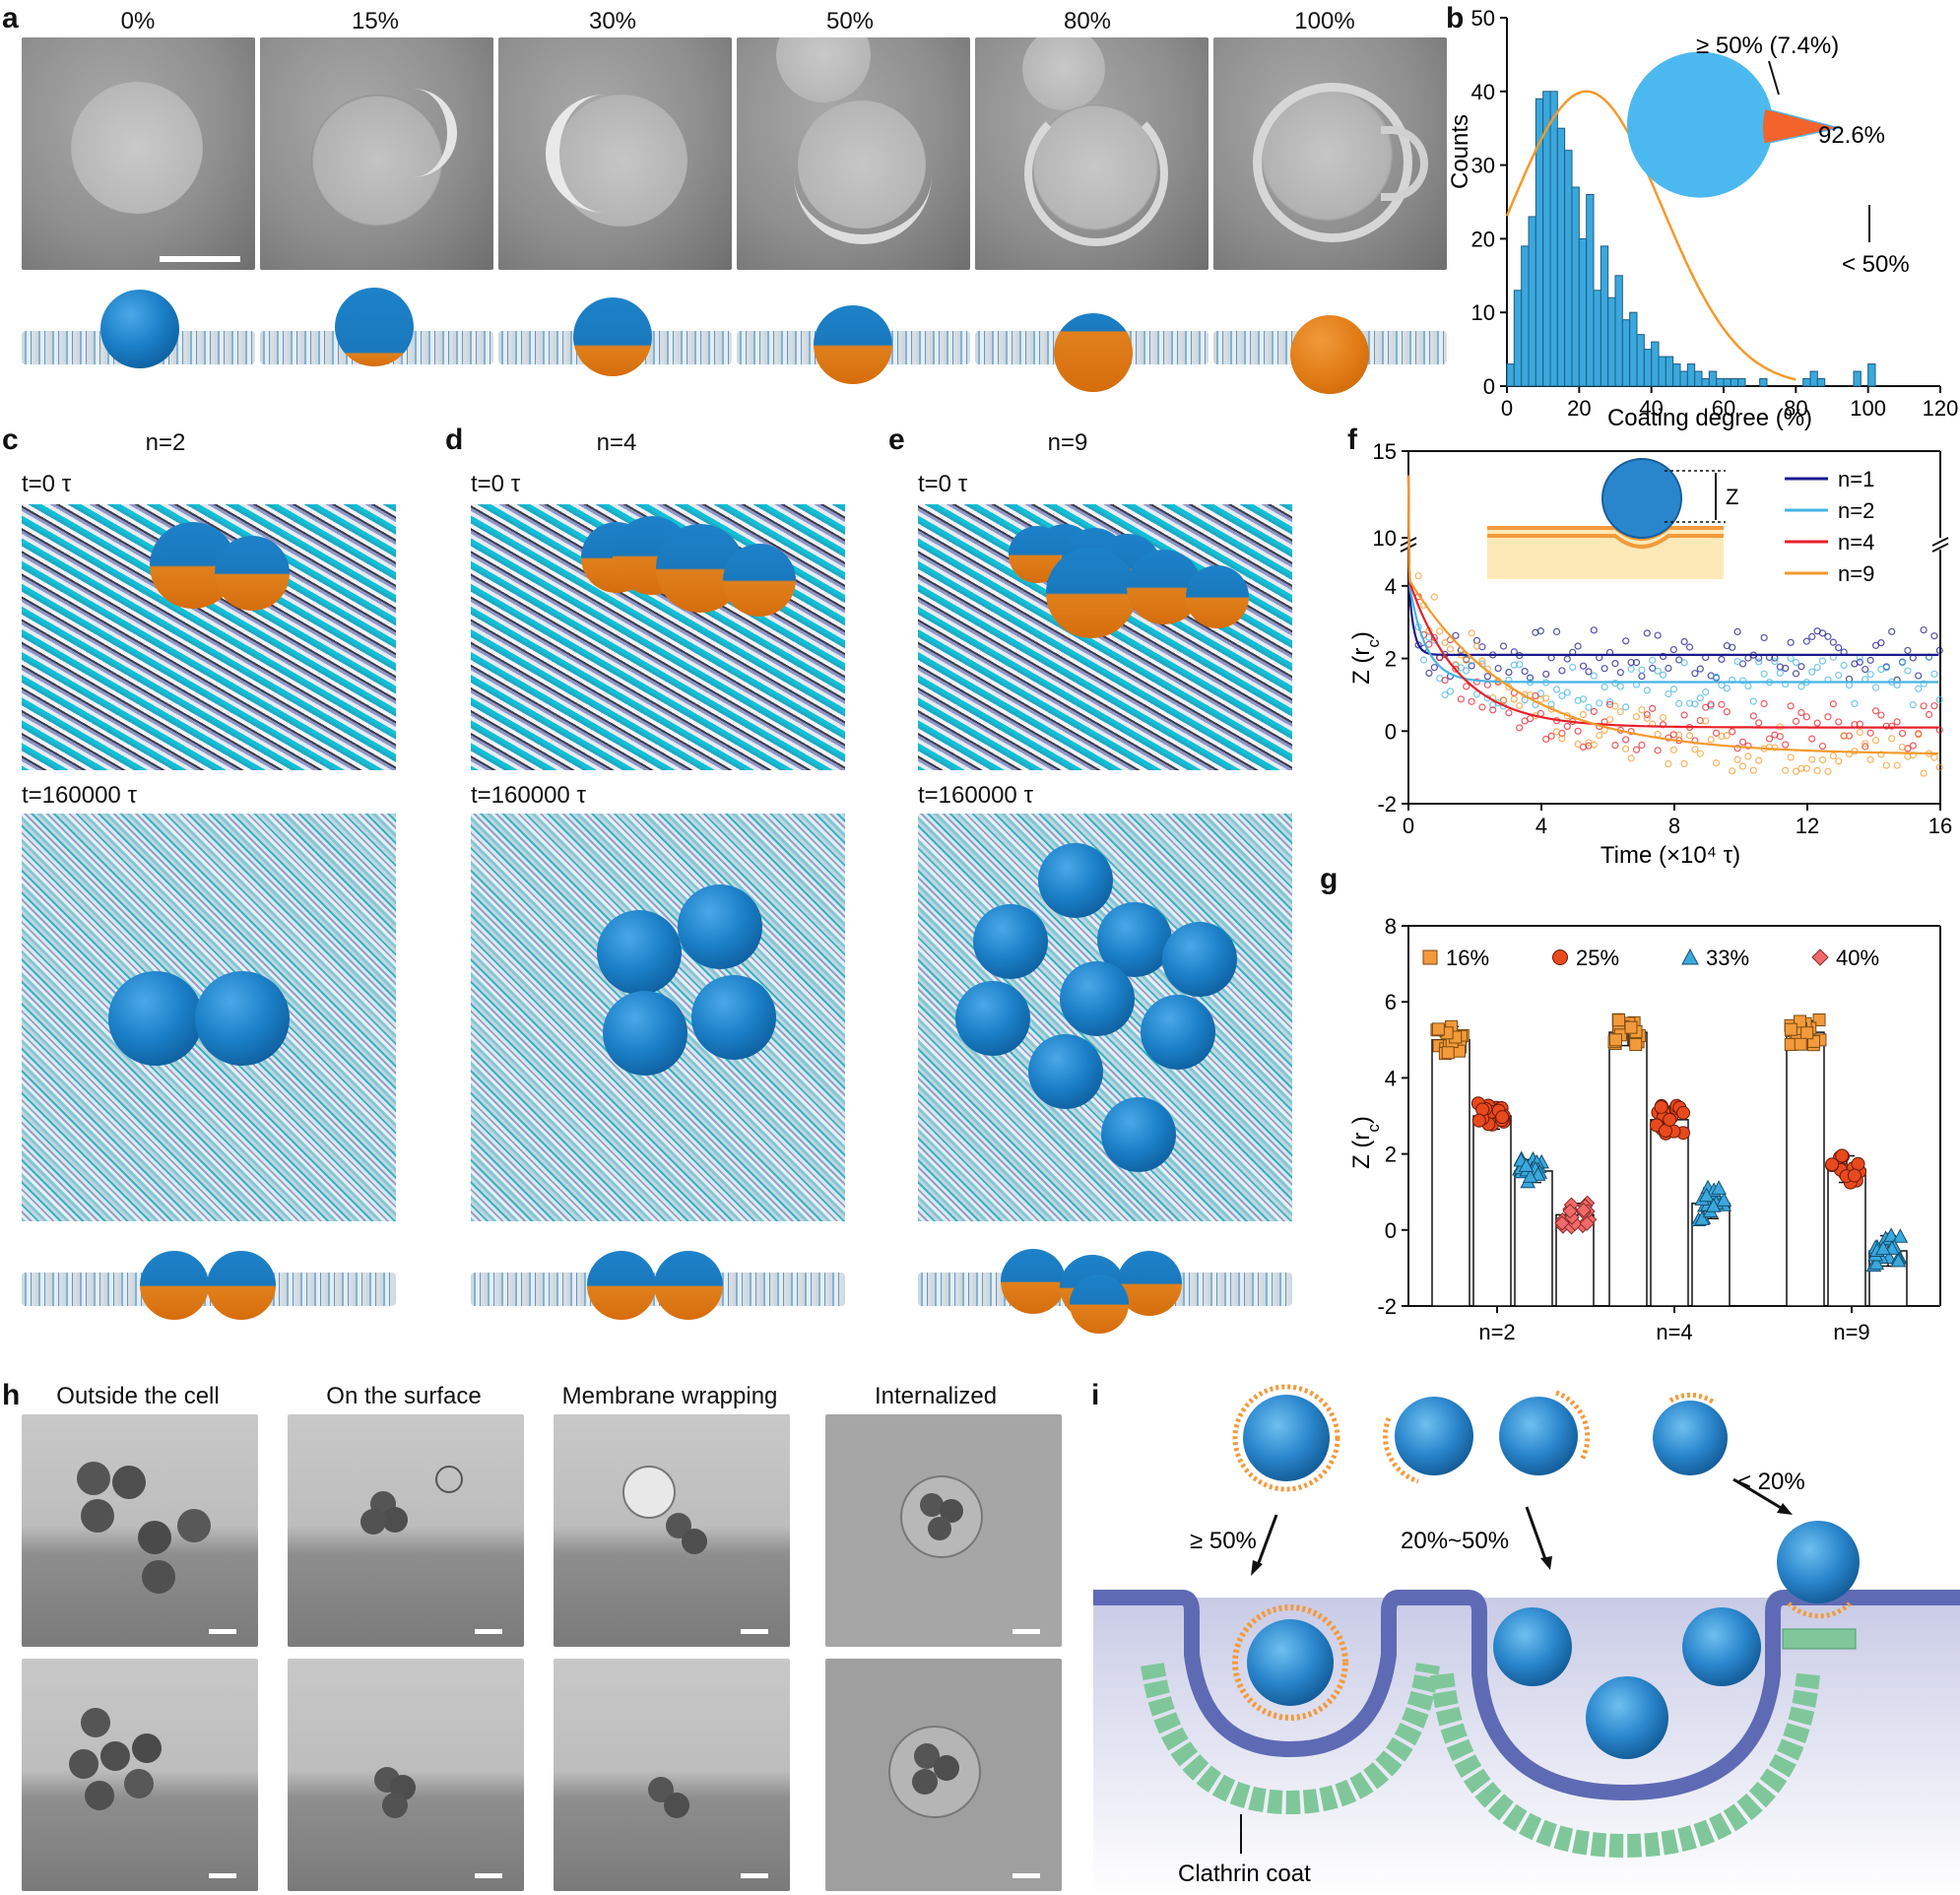 Image resolution: width=1960 pixels, height=1895 pixels. I want to click on panel-label-f: f, so click(1352, 440).